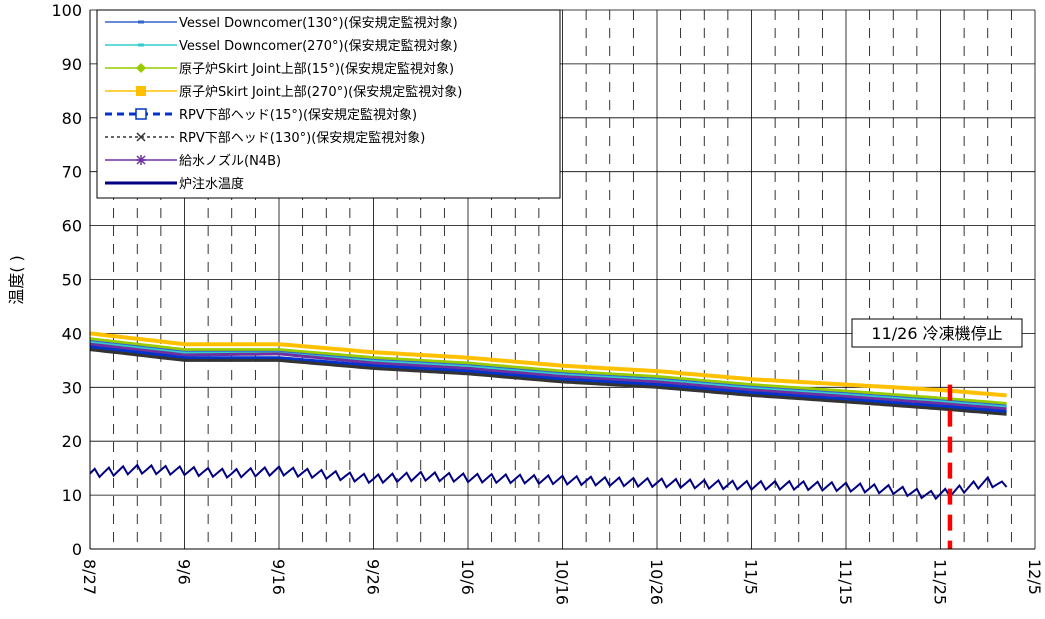 The image size is (1045, 619). Describe the element at coordinates (72, 495) in the screenshot. I see `y-tick-label: 10` at that location.